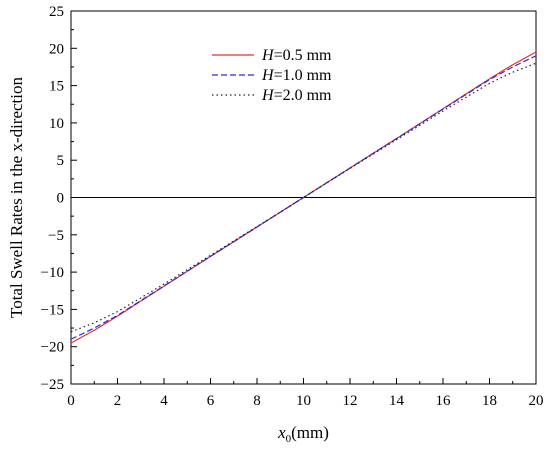  I want to click on legend-label-1: H=0.5 mm, so click(296, 55).